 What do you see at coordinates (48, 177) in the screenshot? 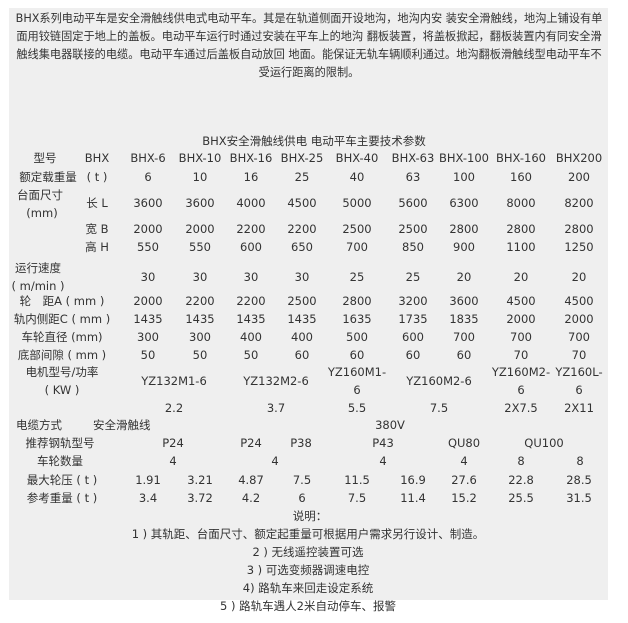
I see `row-label: 额定载重量` at bounding box center [48, 177].